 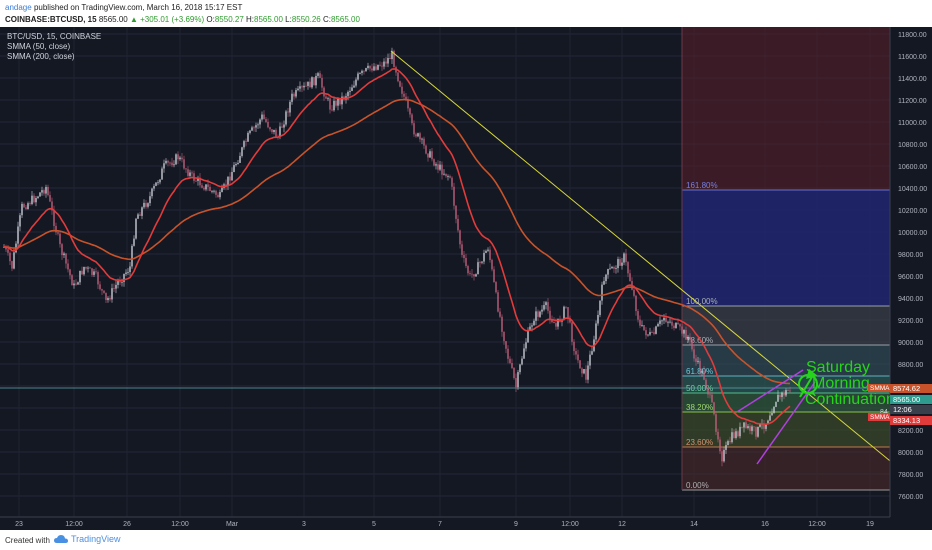 What do you see at coordinates (910, 475) in the screenshot?
I see `price-tick: 7800.00` at bounding box center [910, 475].